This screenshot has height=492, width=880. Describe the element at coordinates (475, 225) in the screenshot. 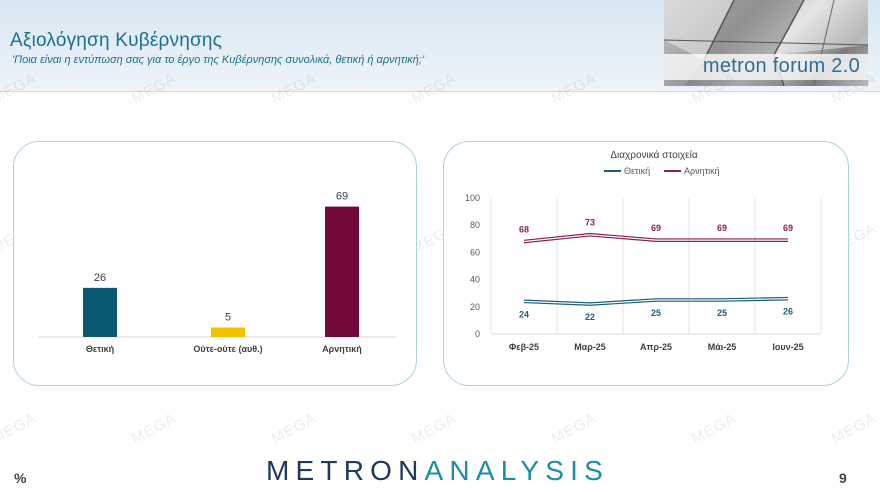

I see `y-tick-label: 80` at that location.